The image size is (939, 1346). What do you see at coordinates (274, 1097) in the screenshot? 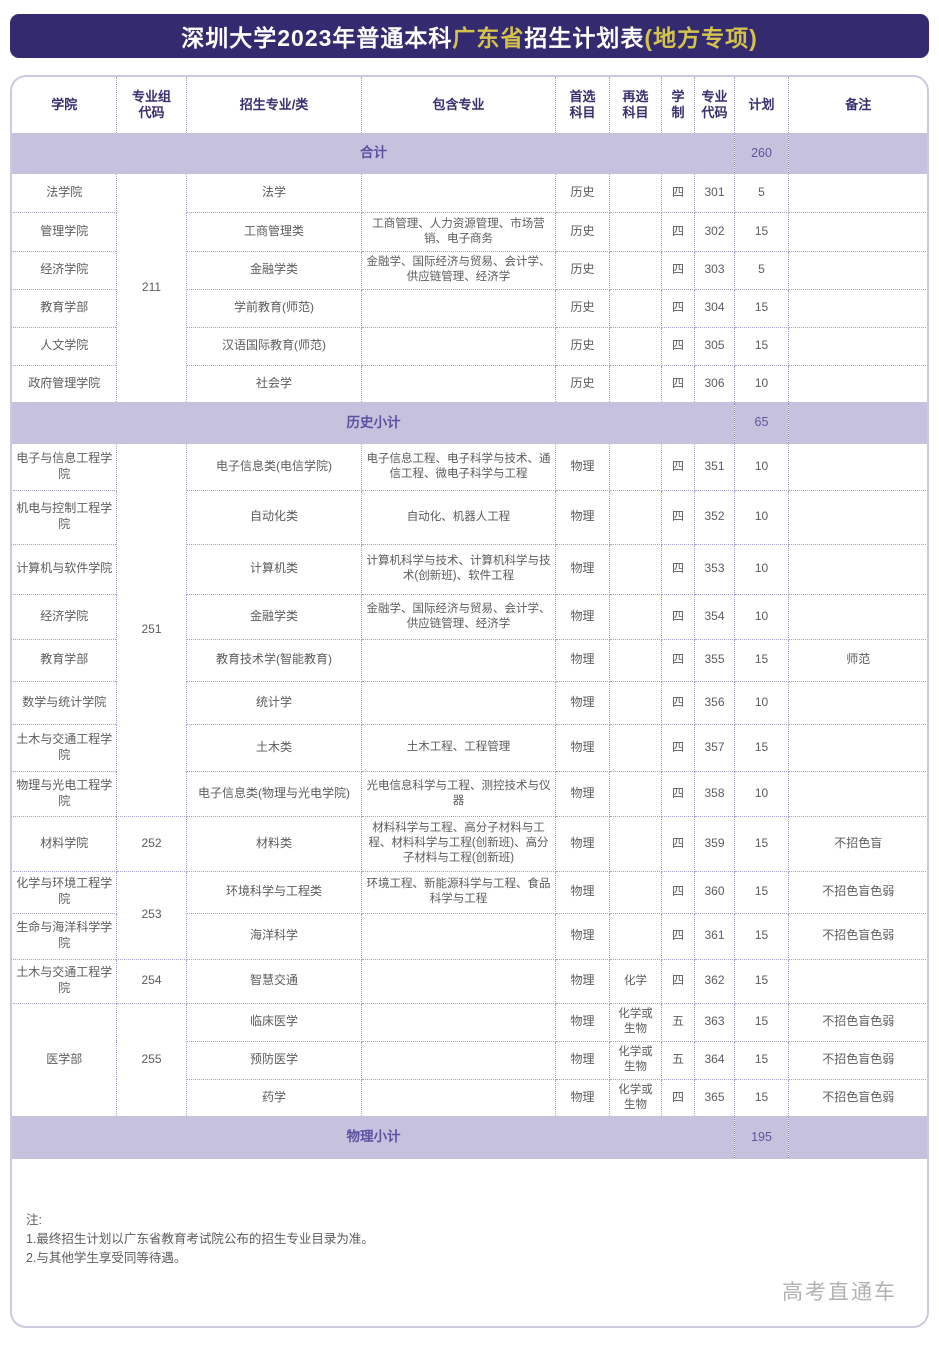
I see `cell-major: 药学` at bounding box center [274, 1097].